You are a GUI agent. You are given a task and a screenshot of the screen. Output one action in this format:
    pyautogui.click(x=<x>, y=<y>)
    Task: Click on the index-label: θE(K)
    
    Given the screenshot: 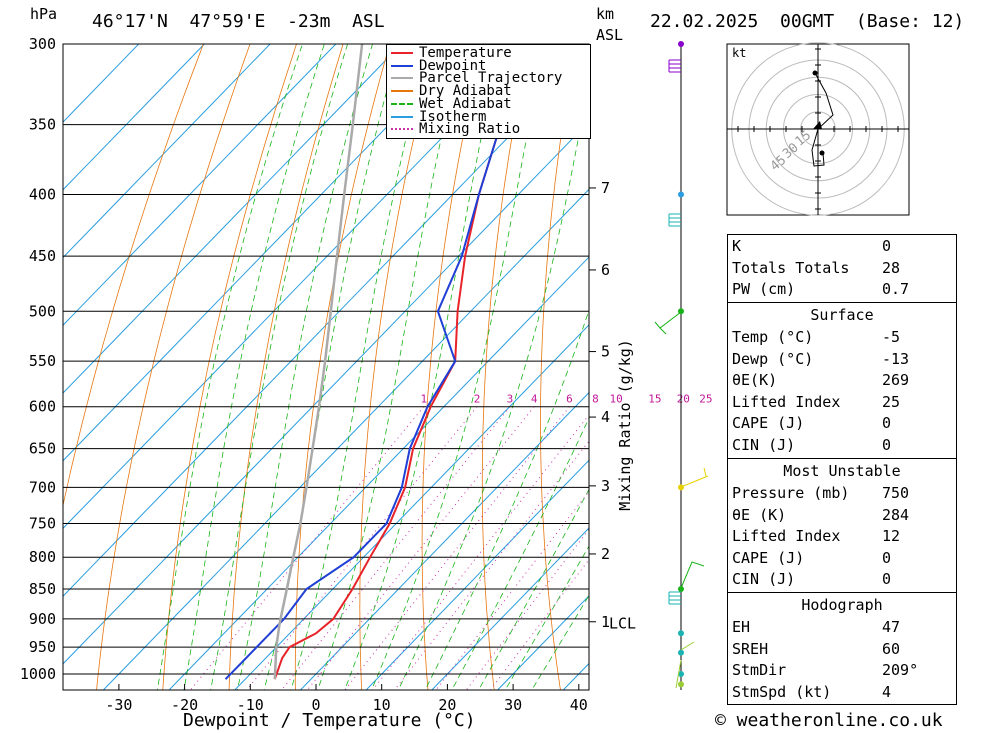 What is the action you would take?
    pyautogui.click(x=755, y=380)
    